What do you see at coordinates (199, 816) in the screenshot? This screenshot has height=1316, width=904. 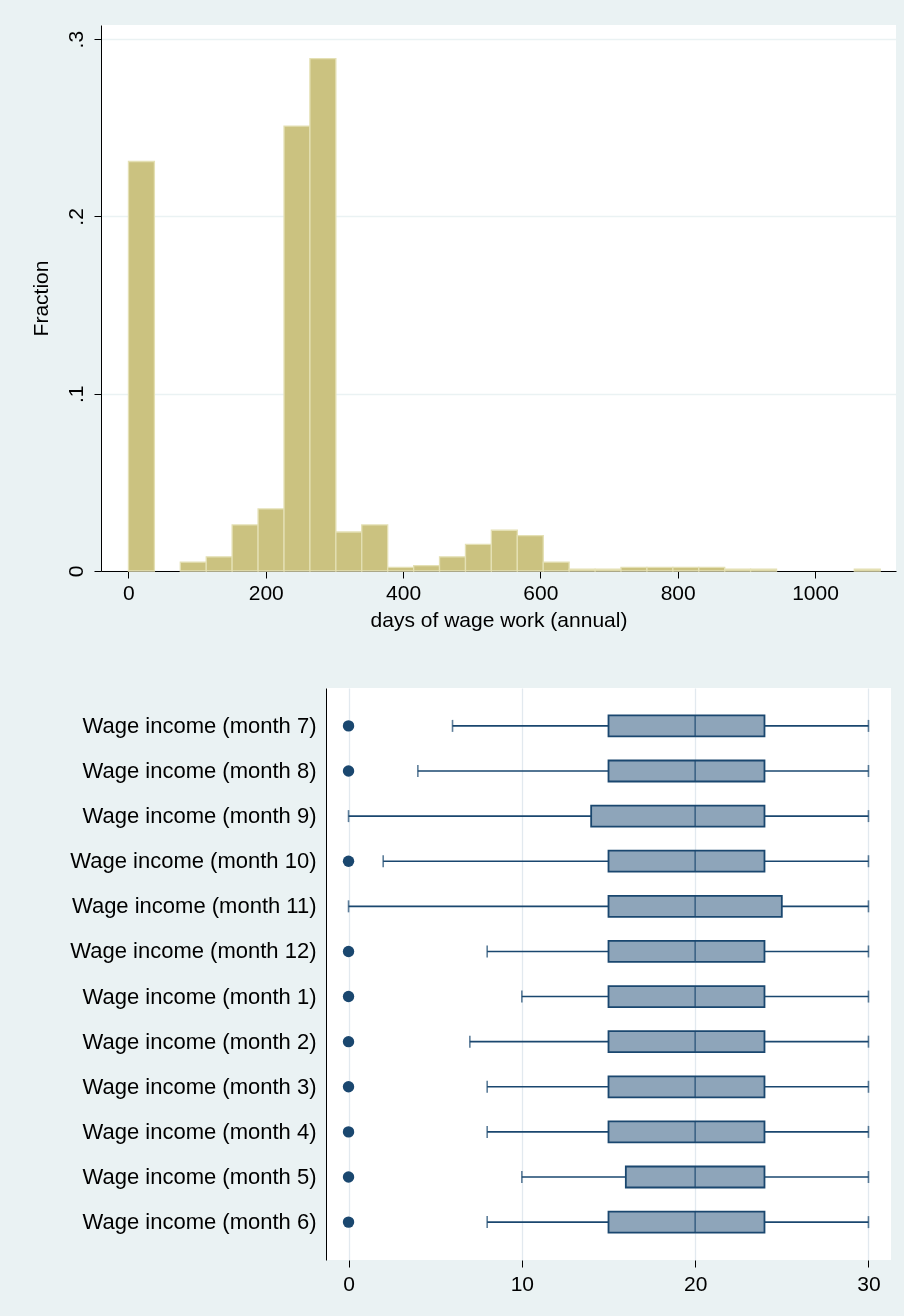 I see `y-tick-label: Wage income (month 9)` at bounding box center [199, 816].